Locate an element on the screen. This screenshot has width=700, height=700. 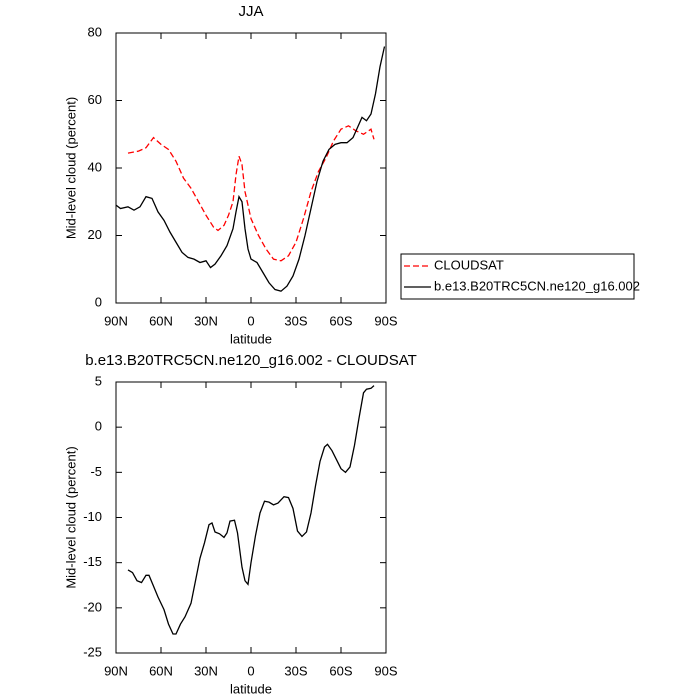
chart-title: b.e13.B20TRC5CN.ne120_g16.002 - CLOUDSAT is located at coordinates (251, 360).